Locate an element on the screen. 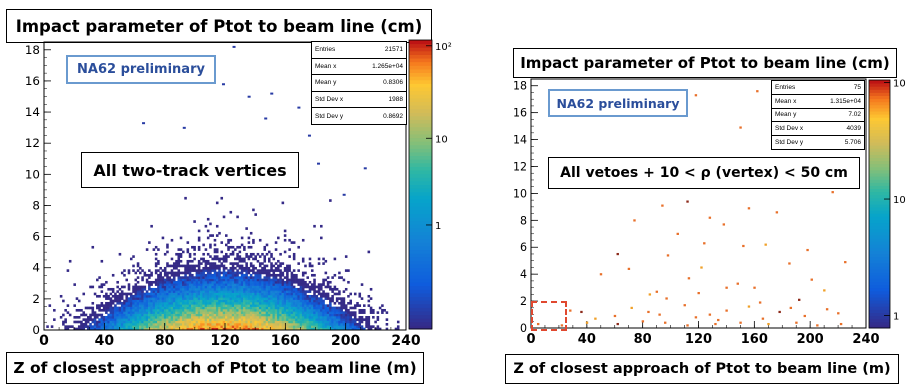  right-colorbar-label: 10 is located at coordinates (899, 200).